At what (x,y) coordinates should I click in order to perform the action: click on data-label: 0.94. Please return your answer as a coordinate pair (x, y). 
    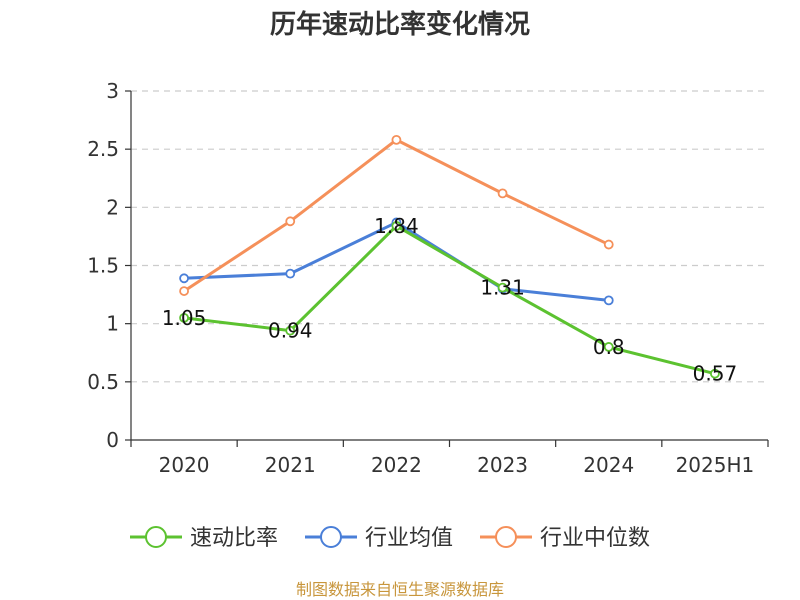
    Looking at the image, I should click on (290, 331).